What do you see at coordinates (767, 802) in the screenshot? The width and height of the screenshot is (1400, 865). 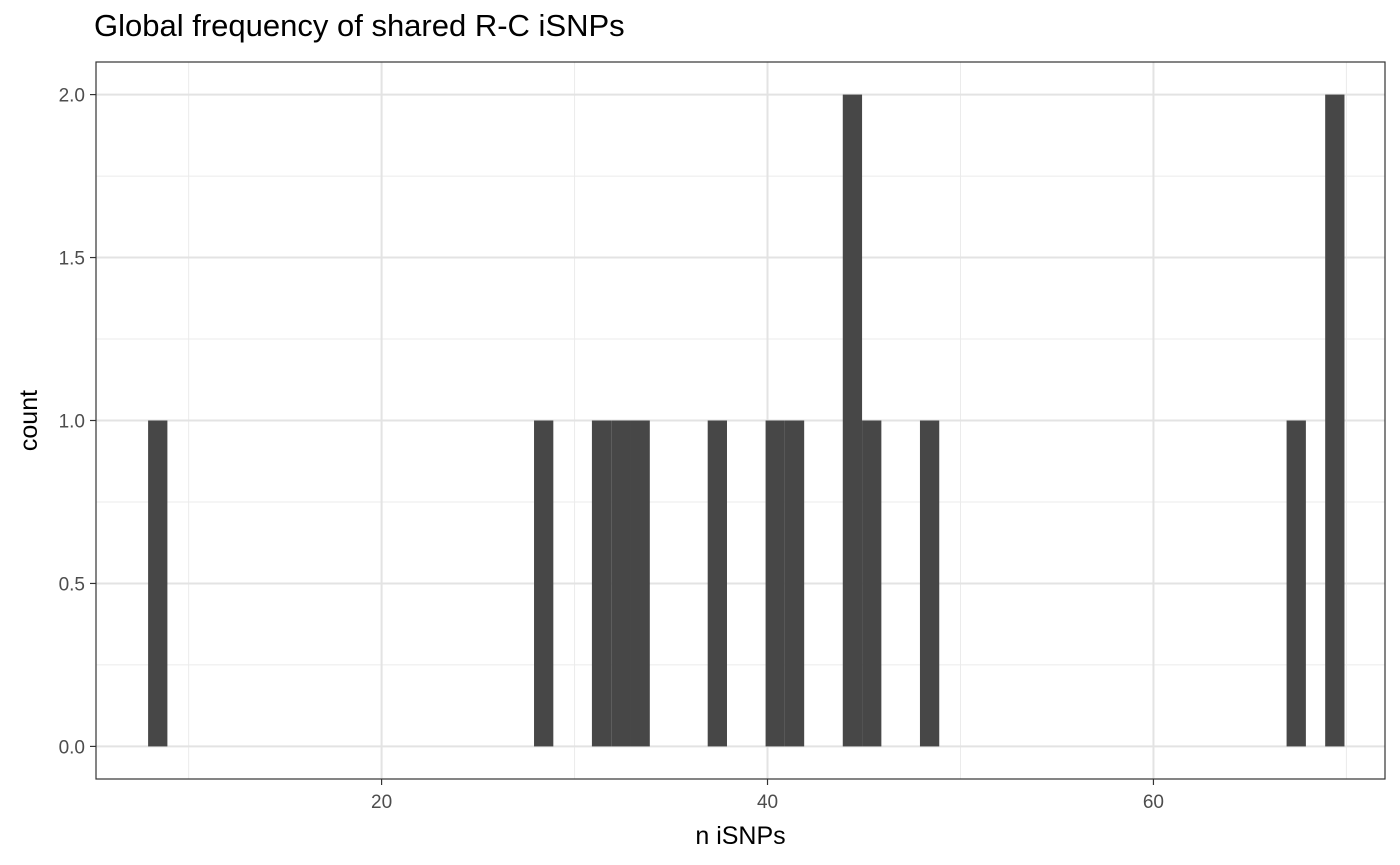 I see `x-tick-label: 40` at bounding box center [767, 802].